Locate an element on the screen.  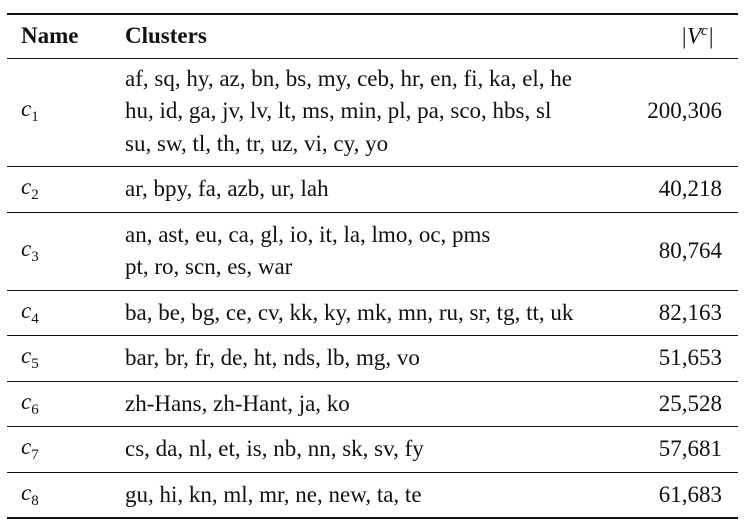
cluster-symbol: c8 is located at coordinates (30, 494).